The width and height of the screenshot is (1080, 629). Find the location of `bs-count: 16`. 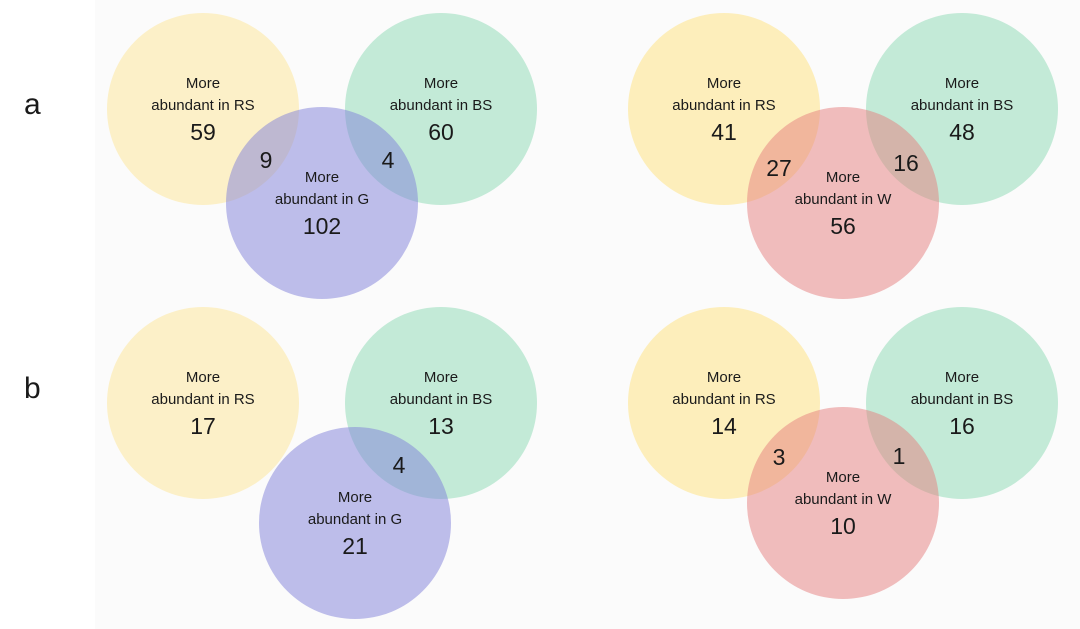

bs-count: 16 is located at coordinates (962, 426).